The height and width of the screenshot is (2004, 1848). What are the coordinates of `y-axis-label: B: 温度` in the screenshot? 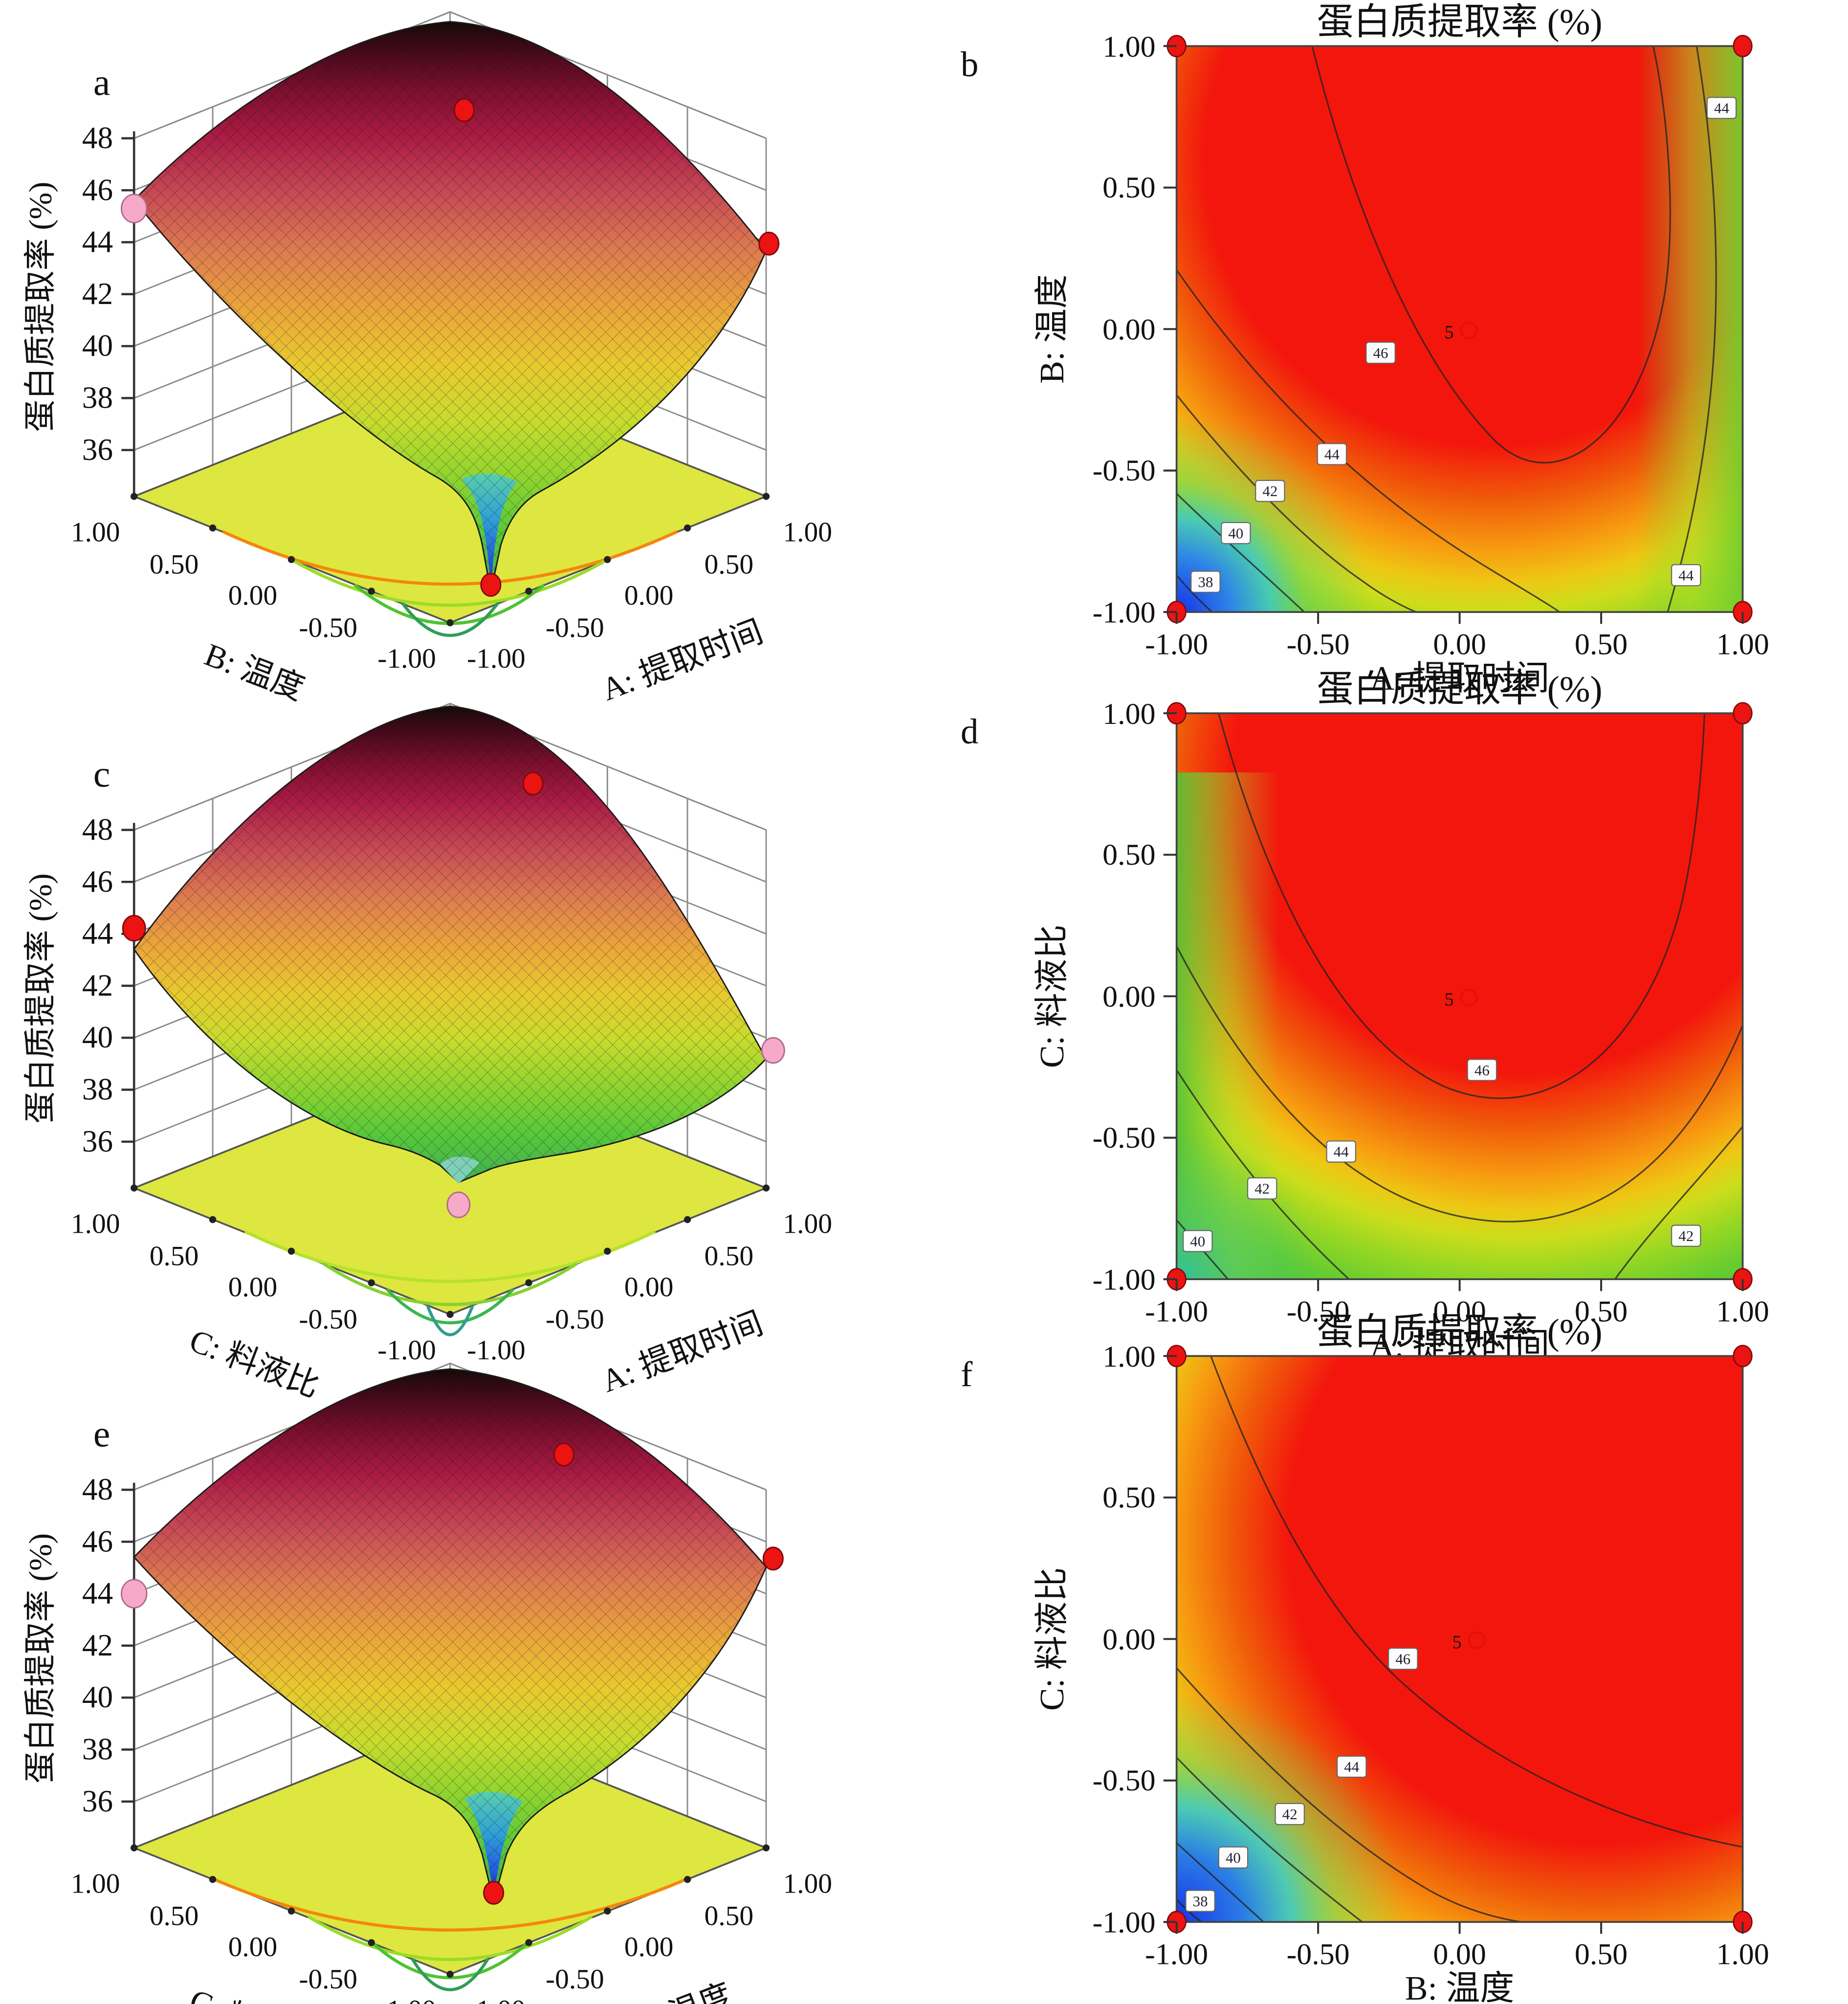 It's located at (1052, 329).